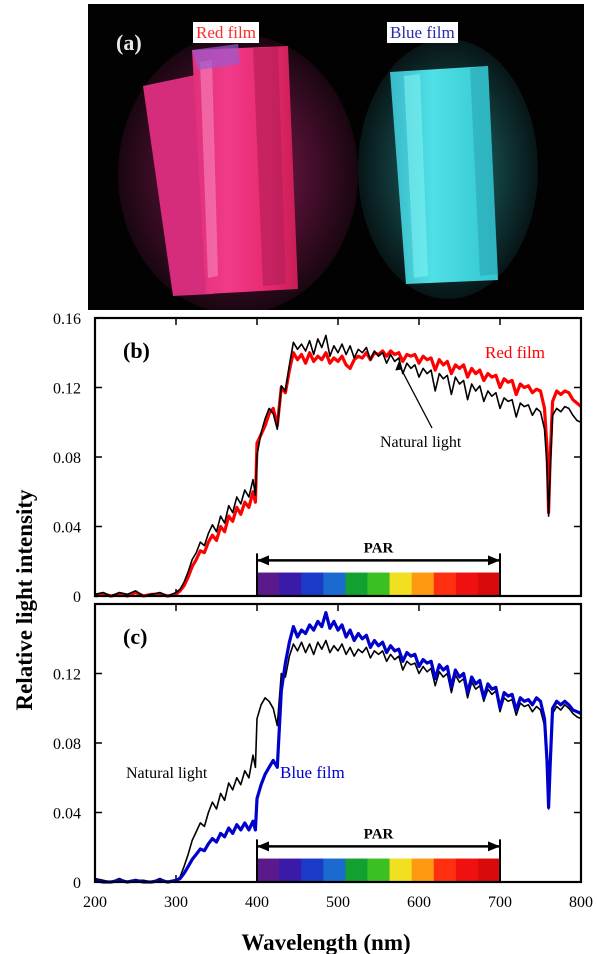  Describe the element at coordinates (500, 902) in the screenshot. I see `x-tick-label: 700` at that location.